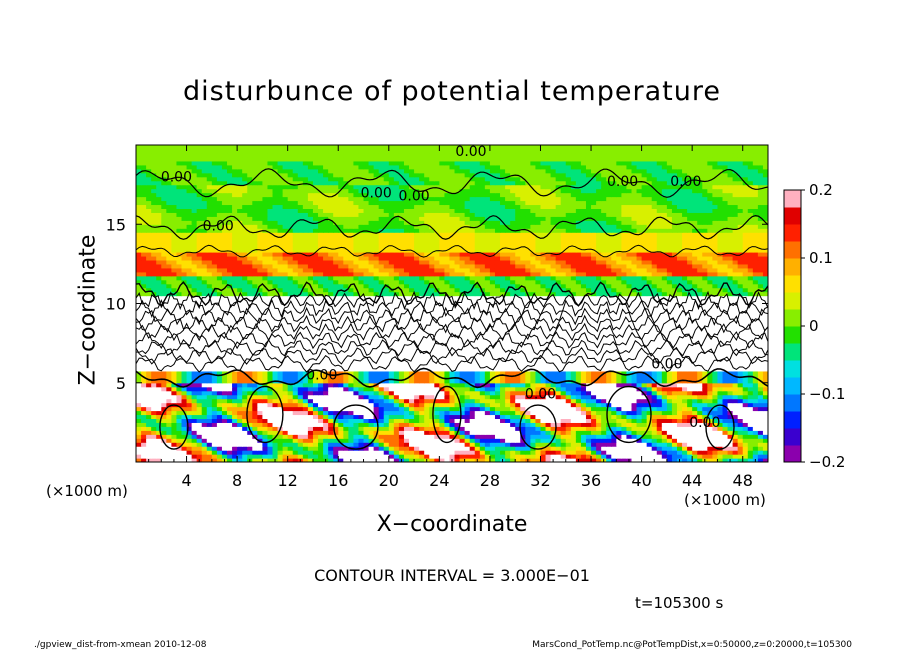 This screenshot has height=654, width=904. Describe the element at coordinates (338, 480) in the screenshot. I see `x-tick-label-3: 16` at that location.